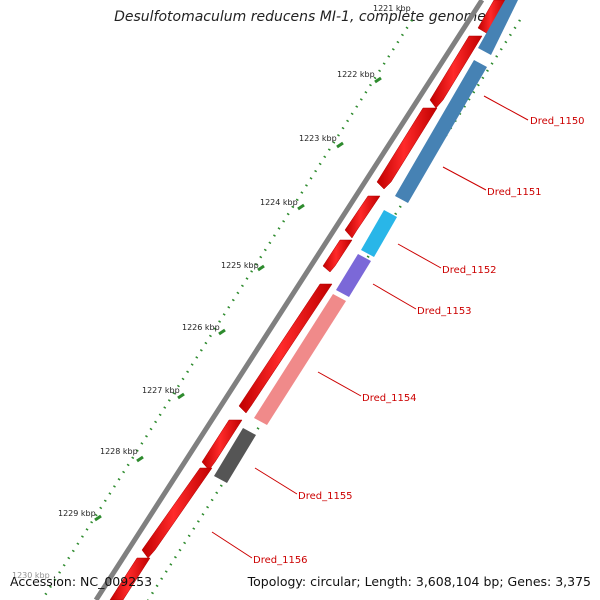 Image resolution: width=600 pixels, height=600 pixels. I want to click on tick-label: 1228 kbp, so click(119, 451).